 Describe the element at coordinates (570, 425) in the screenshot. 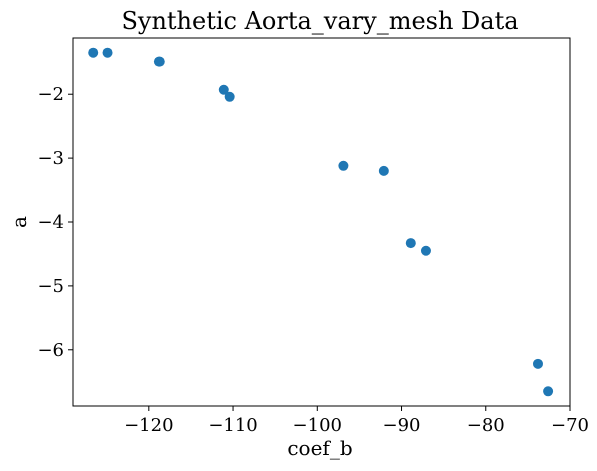

I see `x-tick-label: −70` at that location.